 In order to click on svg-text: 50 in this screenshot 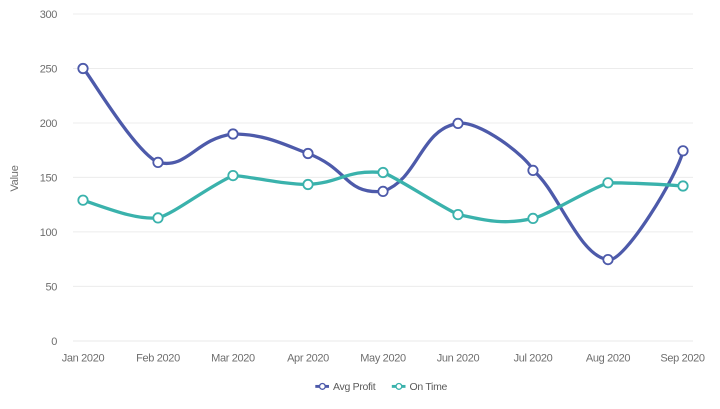, I will do `click(51, 287)`.